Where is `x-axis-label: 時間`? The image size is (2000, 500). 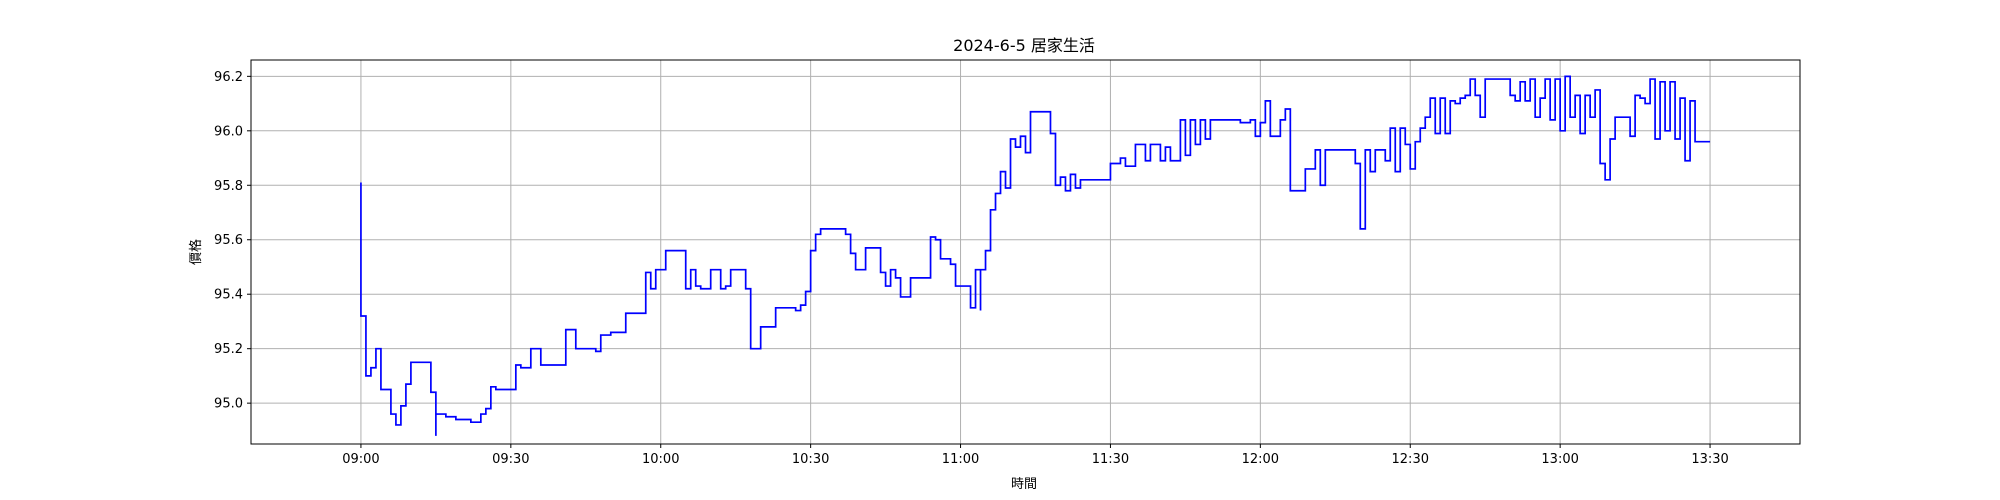
x-axis-label: 時間 is located at coordinates (1024, 484).